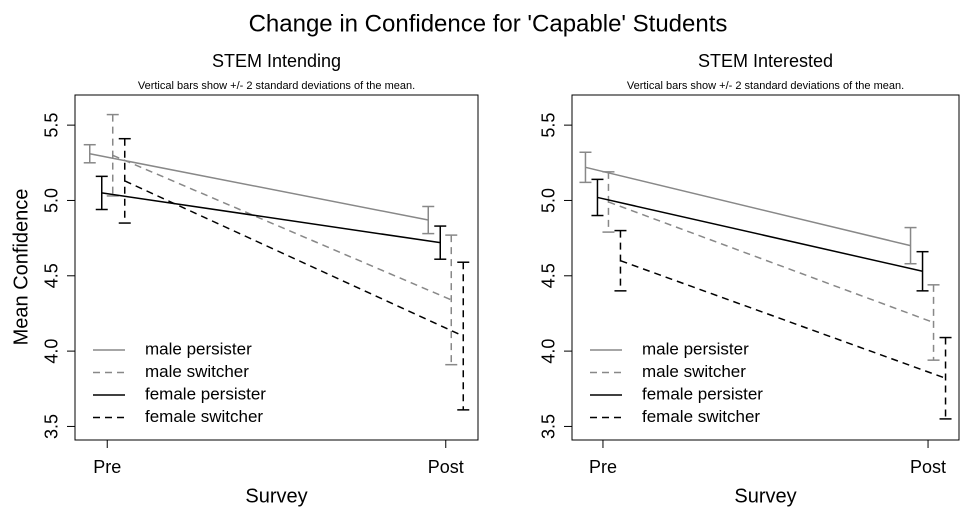 The height and width of the screenshot is (507, 960). I want to click on panel-title: STEM Interested, so click(765, 61).